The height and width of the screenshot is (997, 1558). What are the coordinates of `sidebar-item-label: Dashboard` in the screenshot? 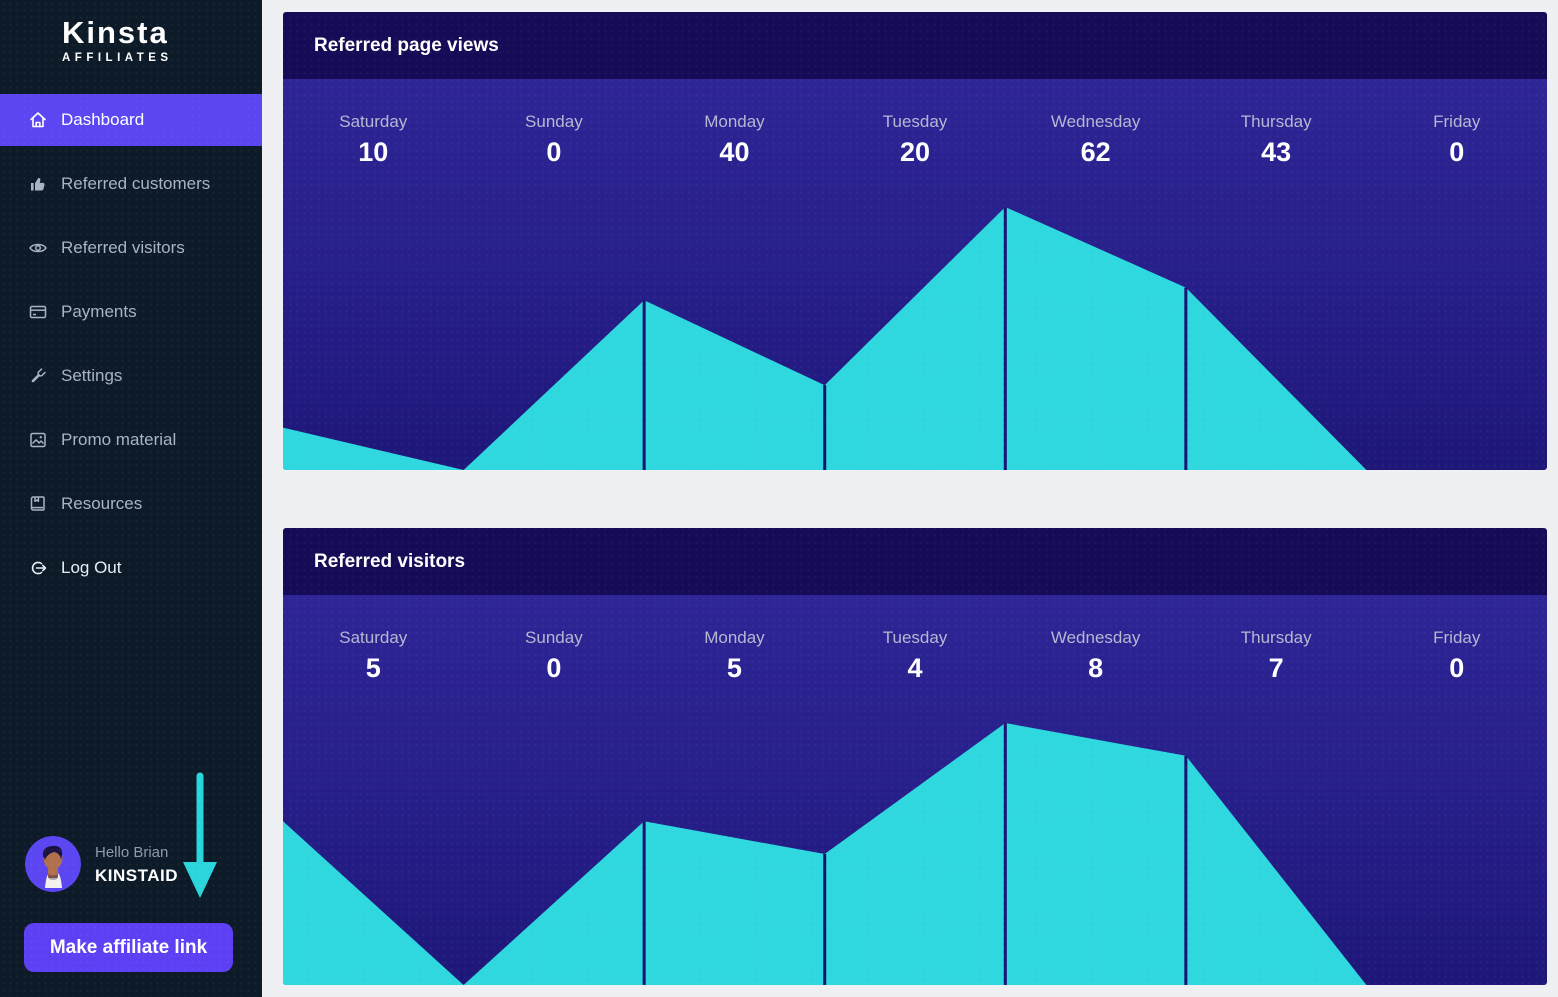 It's located at (103, 119).